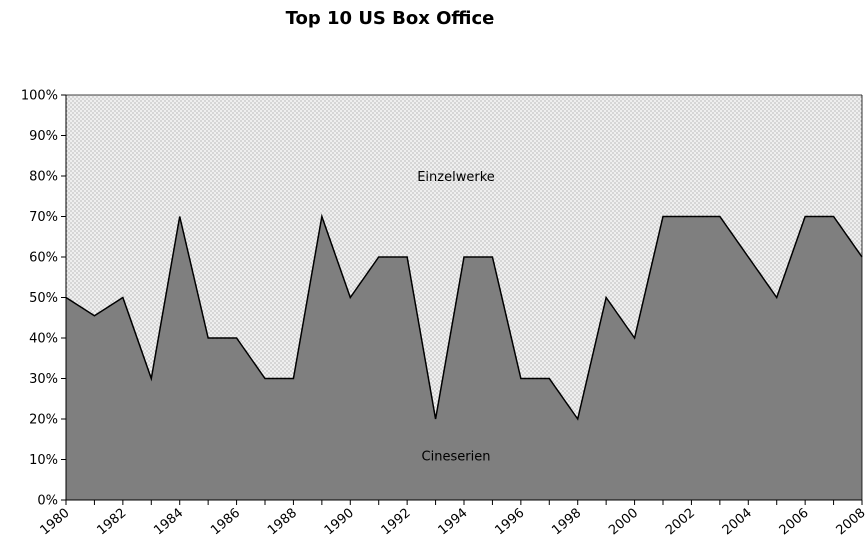 Image resolution: width=868 pixels, height=550 pixels. What do you see at coordinates (111, 522) in the screenshot?
I see `x-tick-label: 1982` at bounding box center [111, 522].